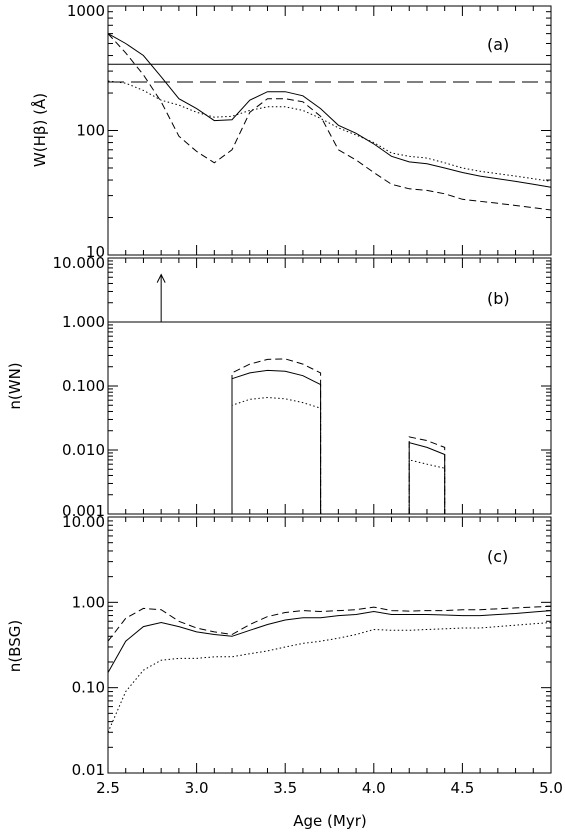 This screenshot has width=565, height=833. Describe the element at coordinates (88, 688) in the screenshot. I see `panel-c-ytick-label: 0.10` at that location.